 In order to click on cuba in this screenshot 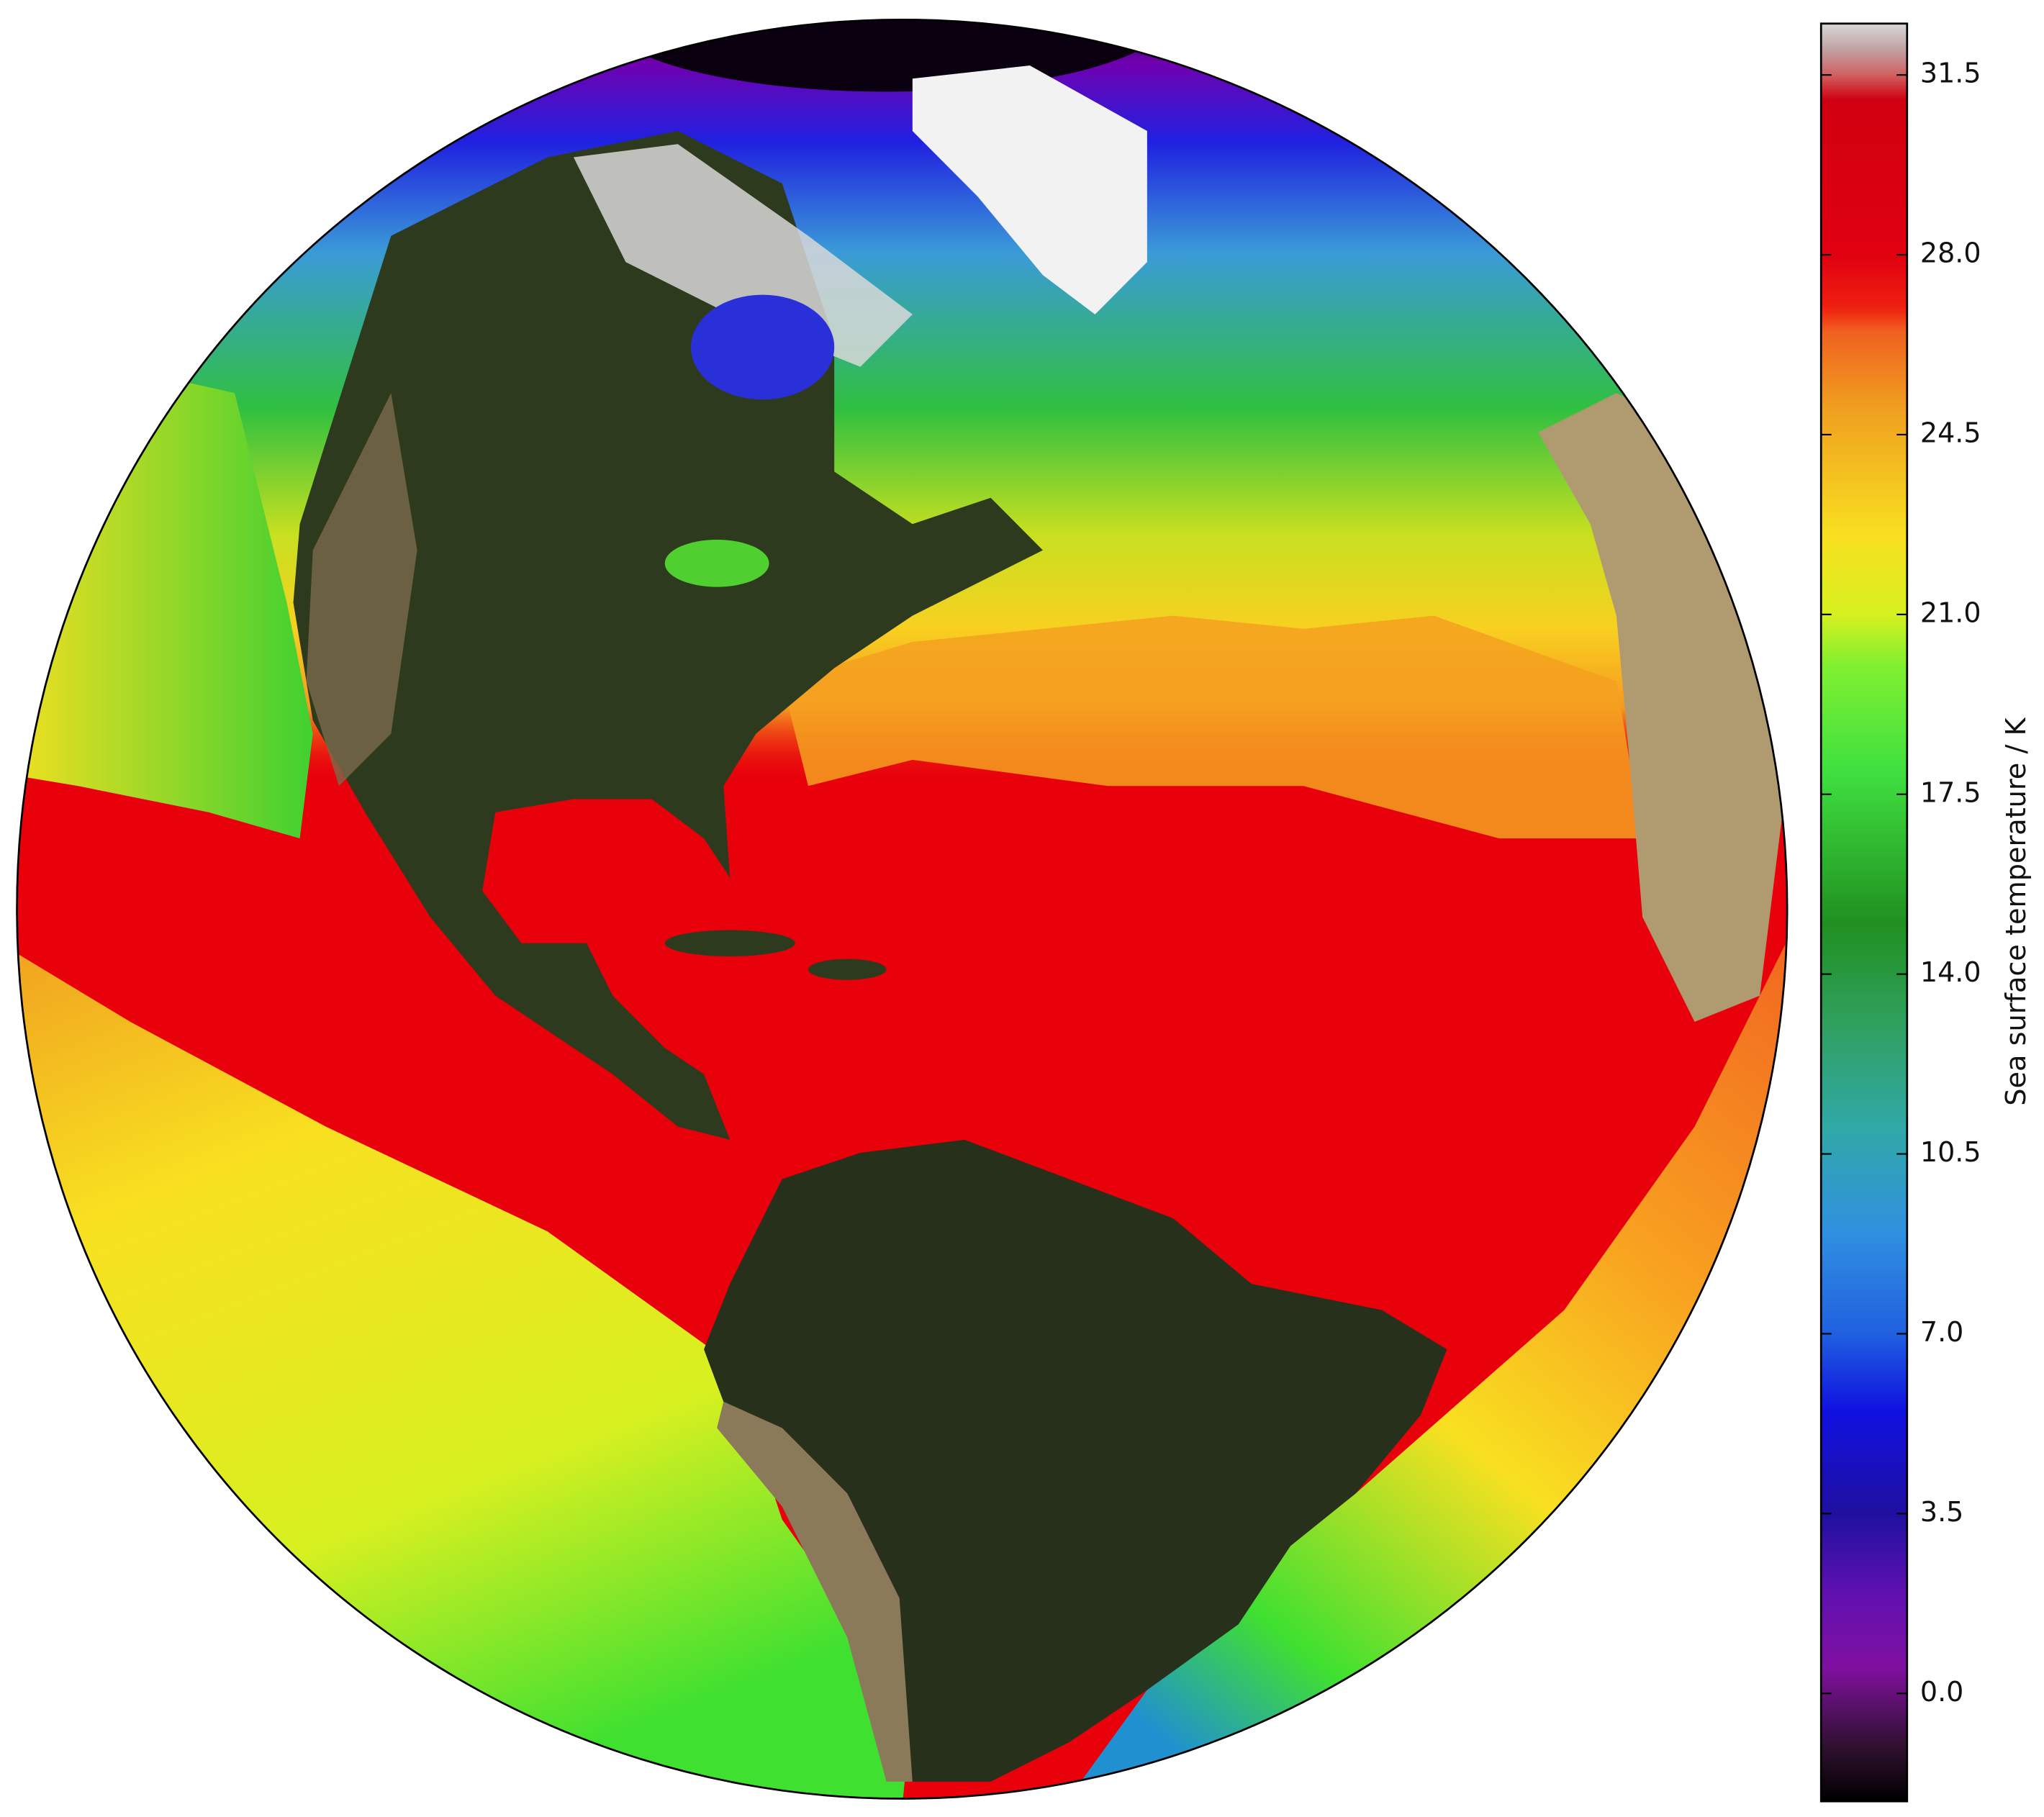, I will do `click(730, 943)`.